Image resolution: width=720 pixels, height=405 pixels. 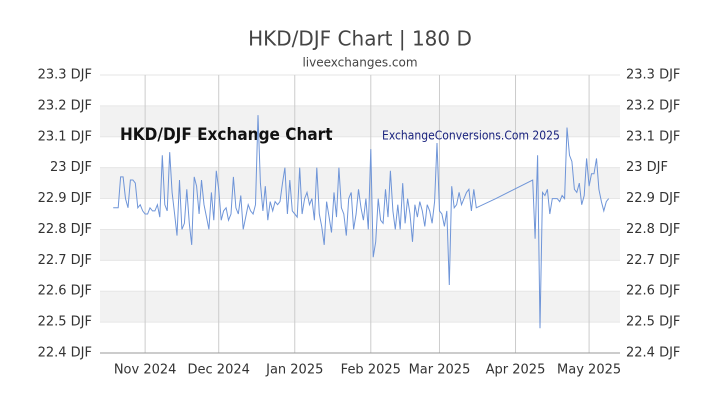 I want to click on y-tick-label: 22.5 DJF, so click(x=65, y=322).